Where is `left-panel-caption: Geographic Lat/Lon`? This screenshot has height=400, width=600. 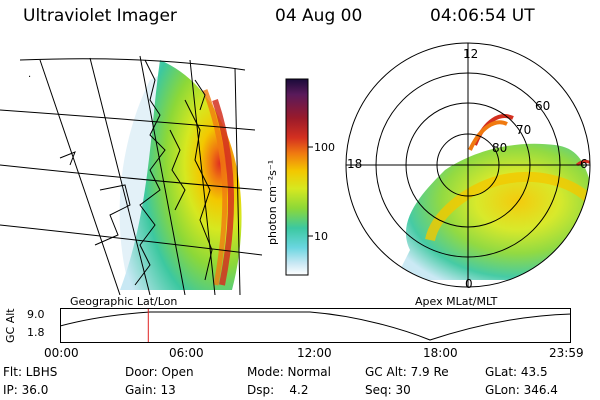
left-panel-caption: Geographic Lat/Lon is located at coordinates (124, 301).